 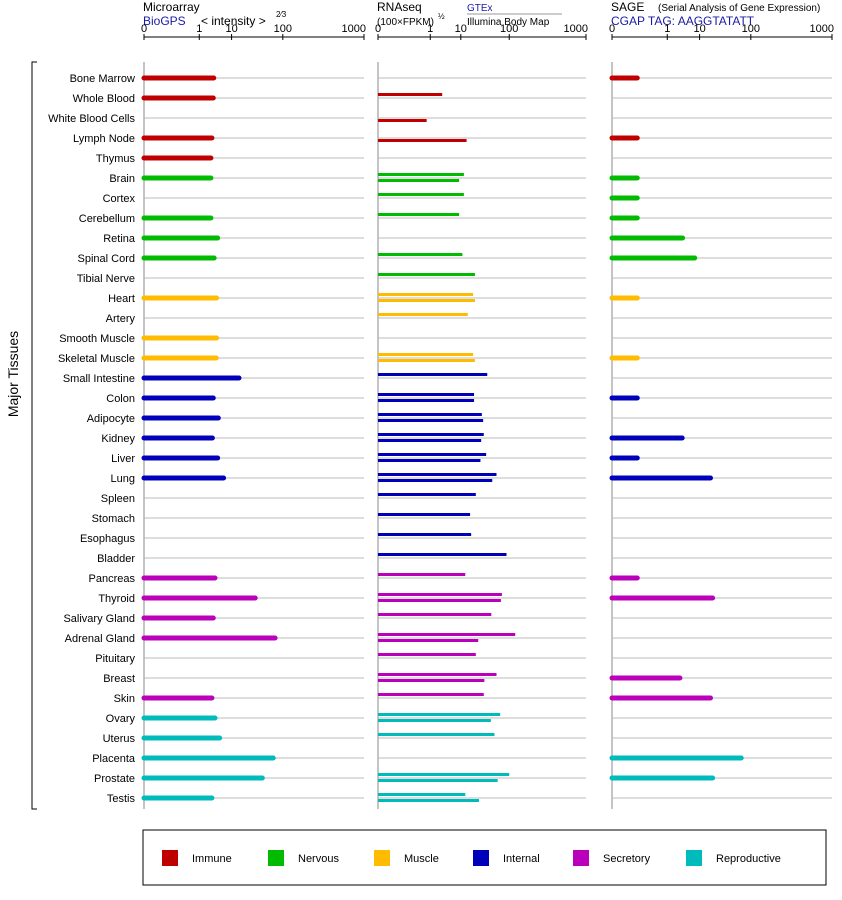 I want to click on tissue-row: Pancreas, so click(x=460, y=579).